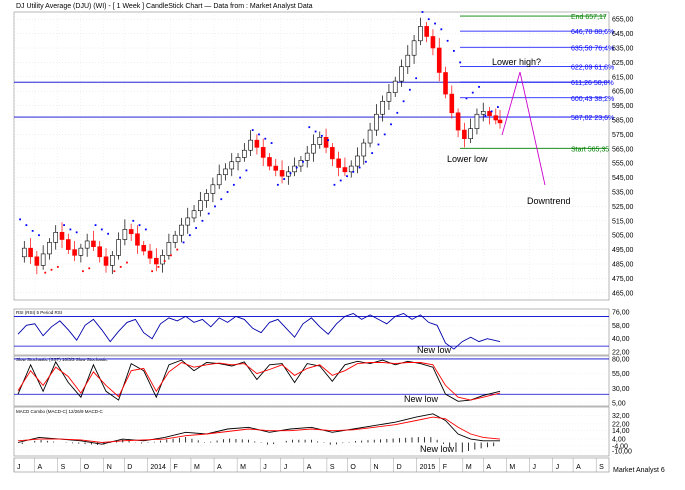 The width and height of the screenshot is (685, 490). I want to click on macd-annotation: New low, so click(437, 449).